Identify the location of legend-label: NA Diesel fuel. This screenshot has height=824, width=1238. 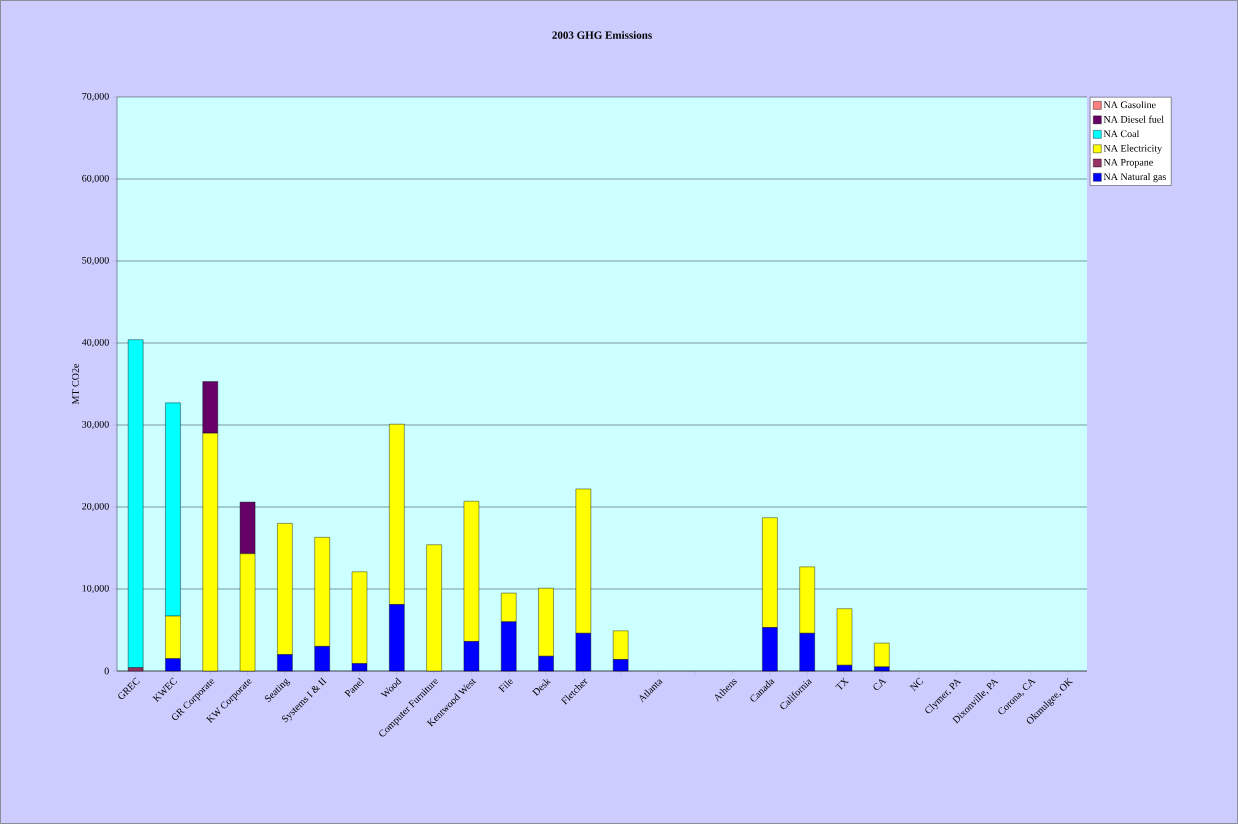
(1133, 119).